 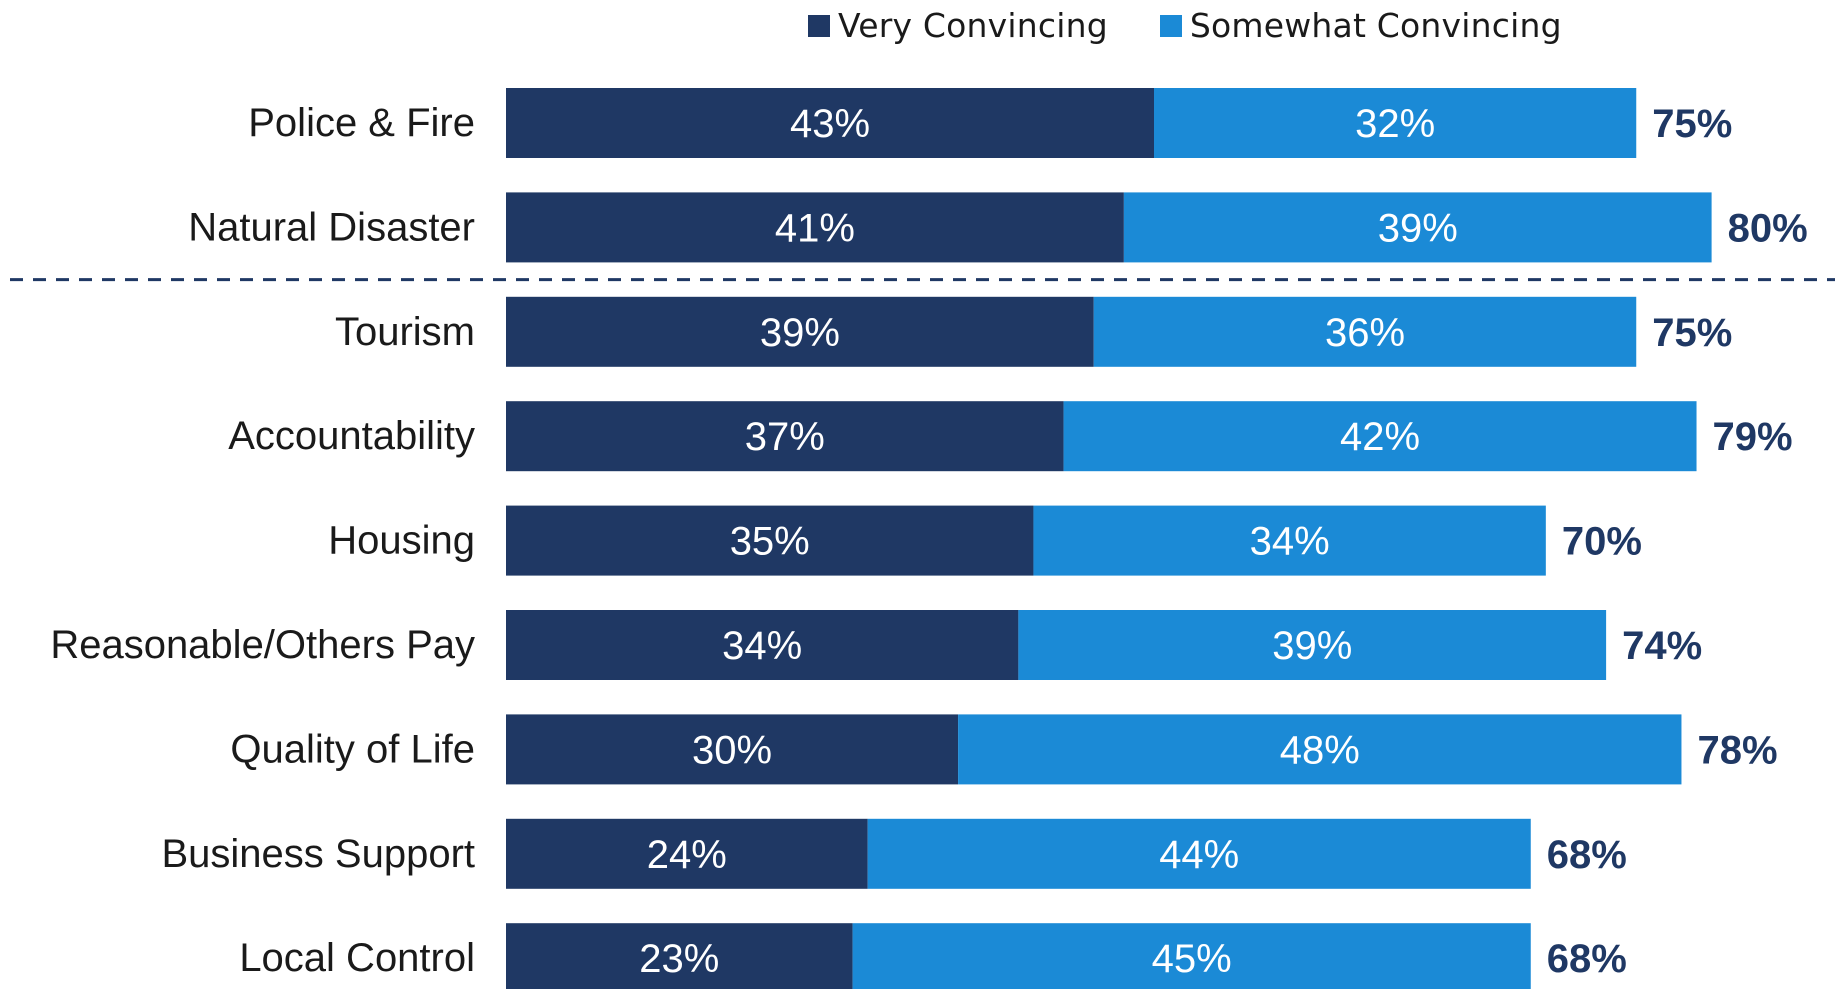 I want to click on total-label-local-control: 68%, so click(x=1587, y=959).